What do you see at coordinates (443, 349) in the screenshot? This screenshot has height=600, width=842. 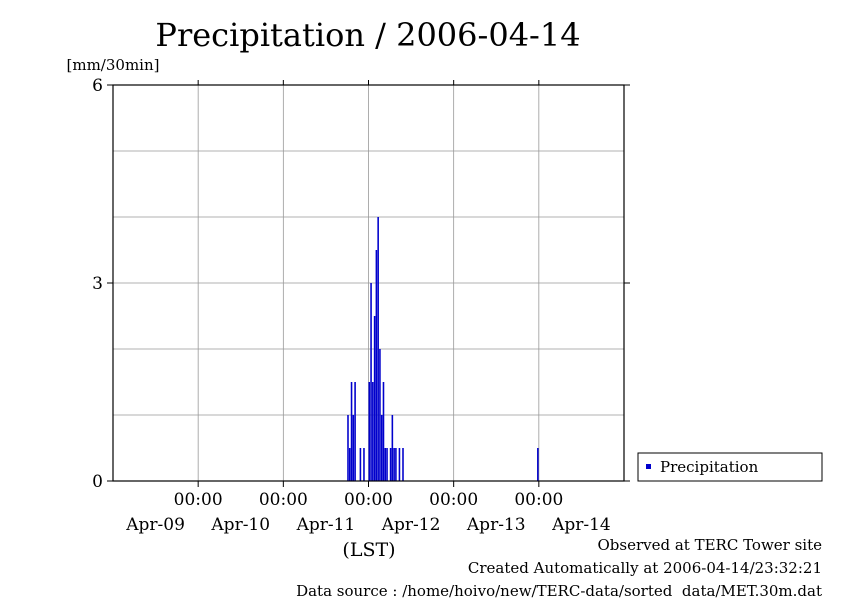 I see `bar-series-precipitation` at bounding box center [443, 349].